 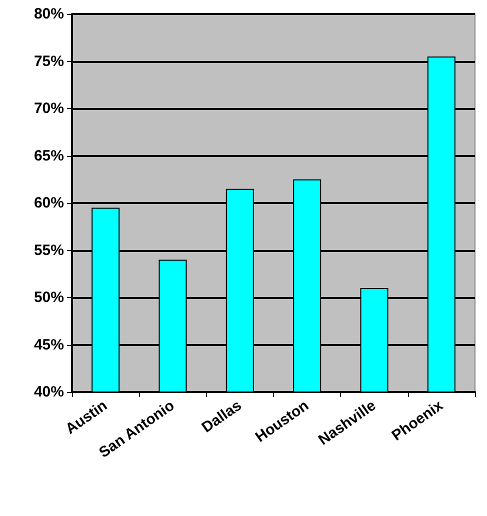 I want to click on y-tick-label: 75%, so click(x=49, y=61).